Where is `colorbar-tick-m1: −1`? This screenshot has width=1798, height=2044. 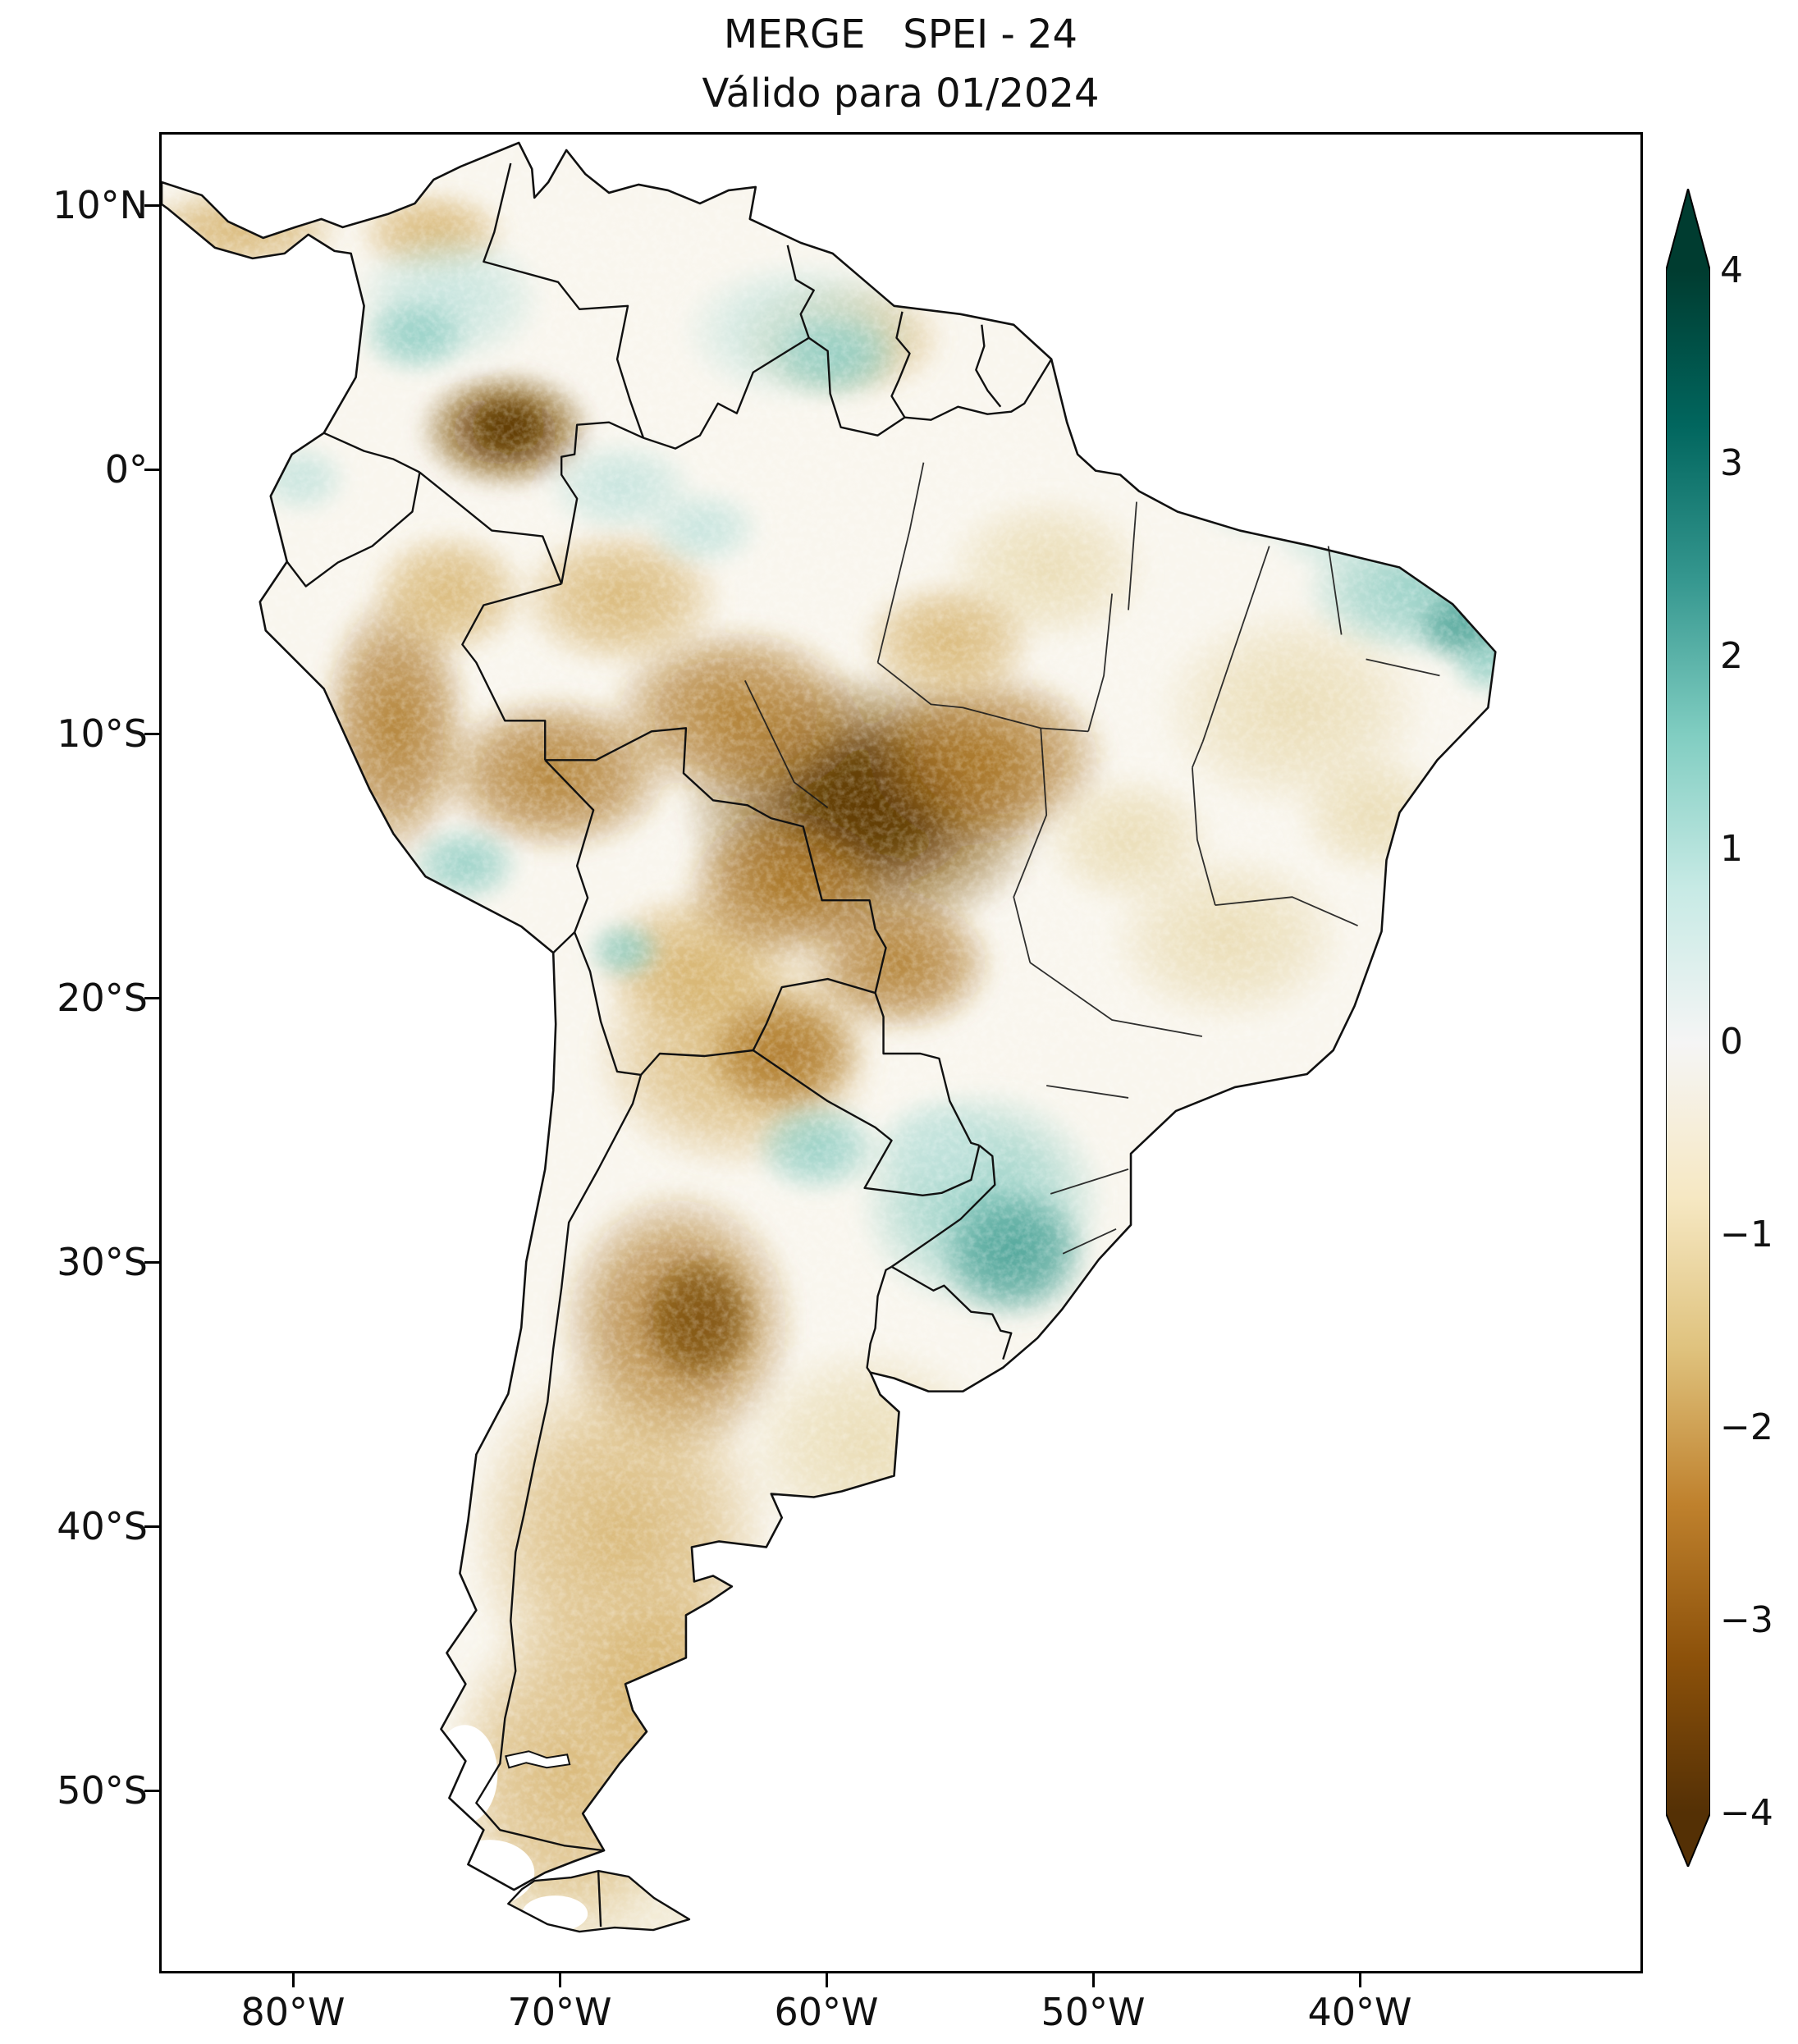
colorbar-tick-m1: −1 is located at coordinates (1746, 1234).